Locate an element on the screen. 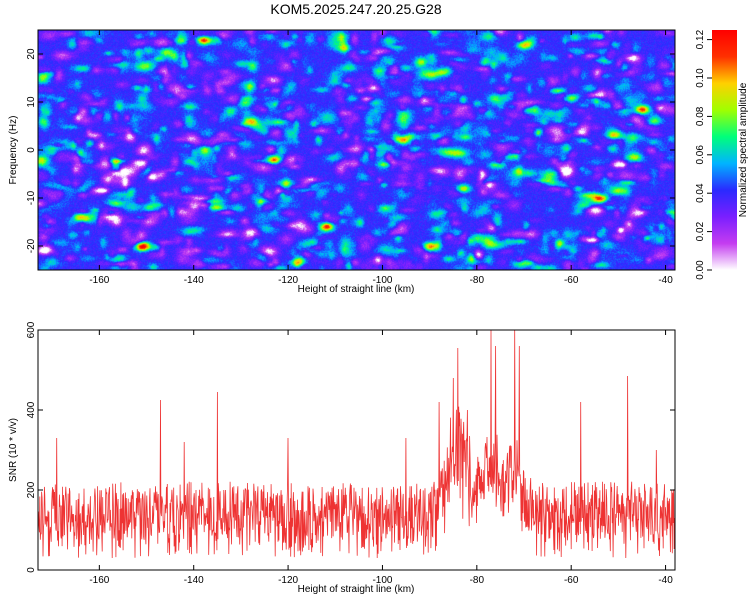  snr-y-tick-label: 0 is located at coordinates (31, 570).